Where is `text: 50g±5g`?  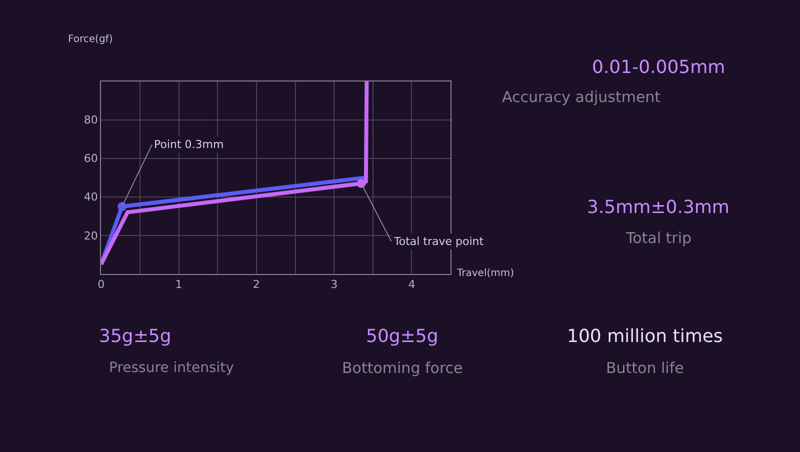
text: 50g±5g is located at coordinates (402, 336).